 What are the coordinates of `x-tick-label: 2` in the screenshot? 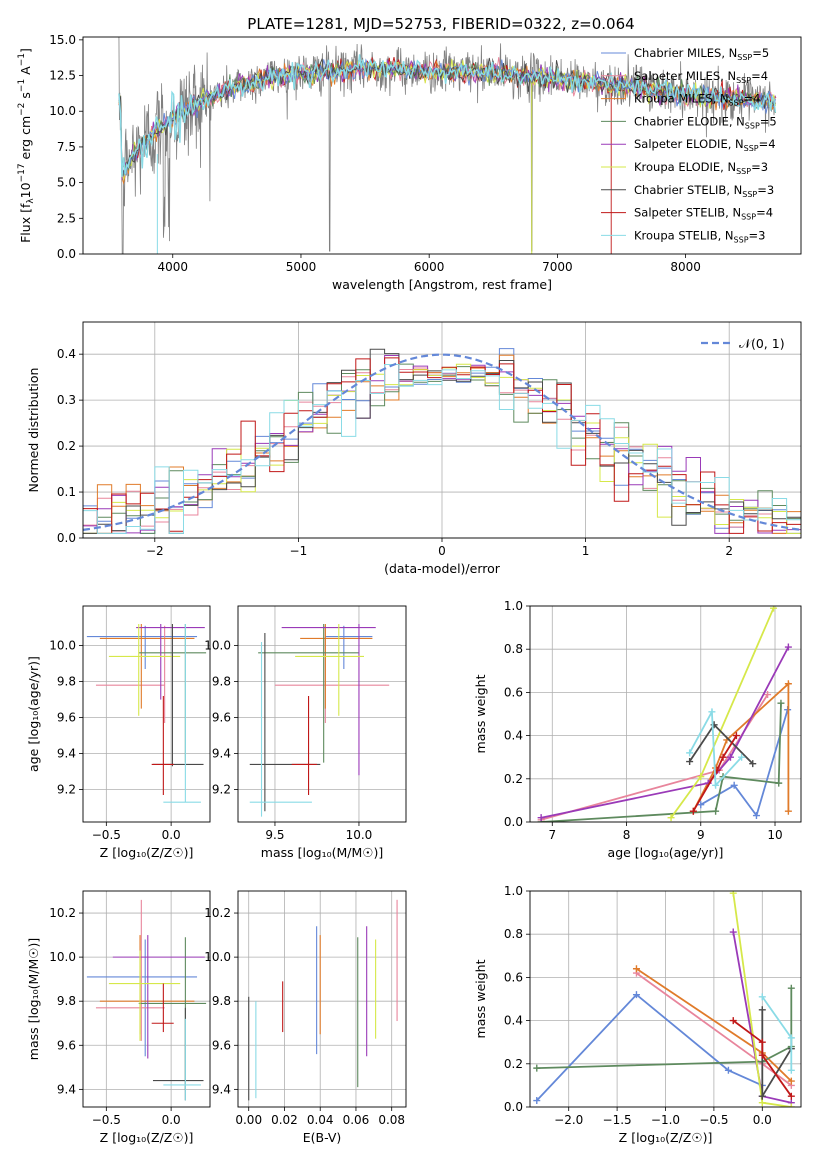 It's located at (729, 551).